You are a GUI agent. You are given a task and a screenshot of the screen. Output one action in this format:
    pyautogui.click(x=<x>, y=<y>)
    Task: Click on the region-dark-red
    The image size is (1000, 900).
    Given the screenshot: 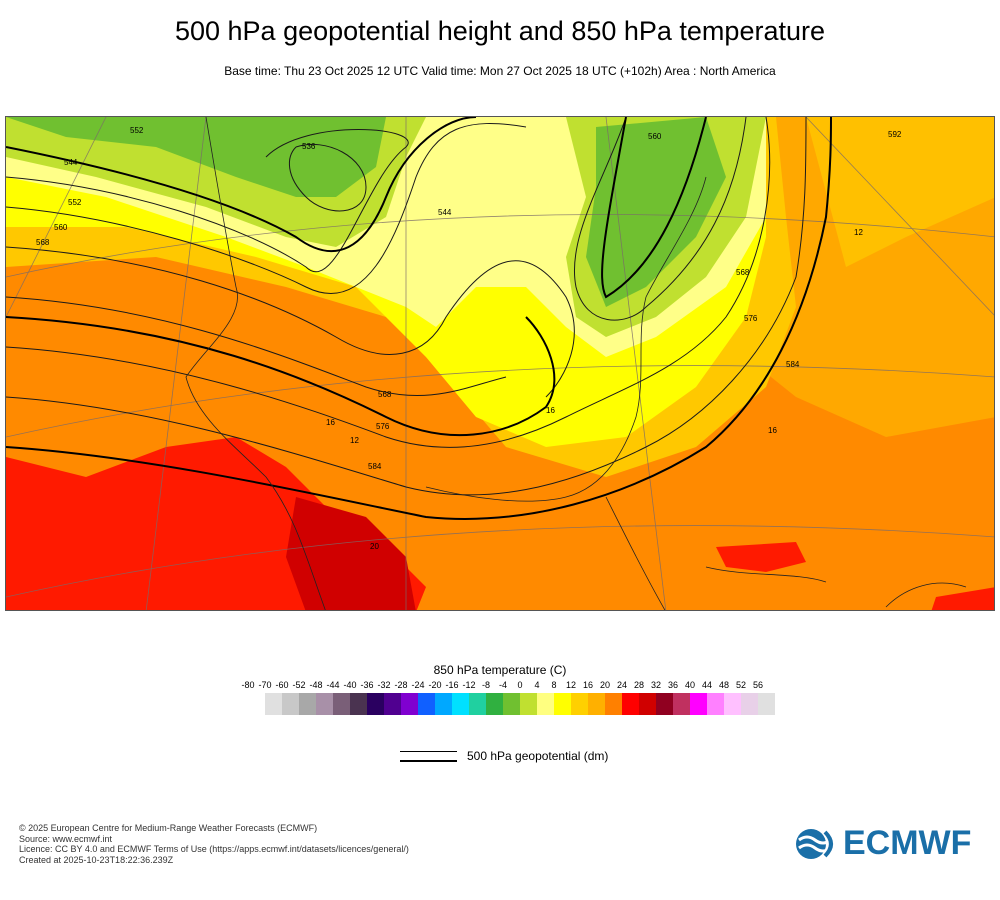 What is the action you would take?
    pyautogui.click(x=351, y=553)
    